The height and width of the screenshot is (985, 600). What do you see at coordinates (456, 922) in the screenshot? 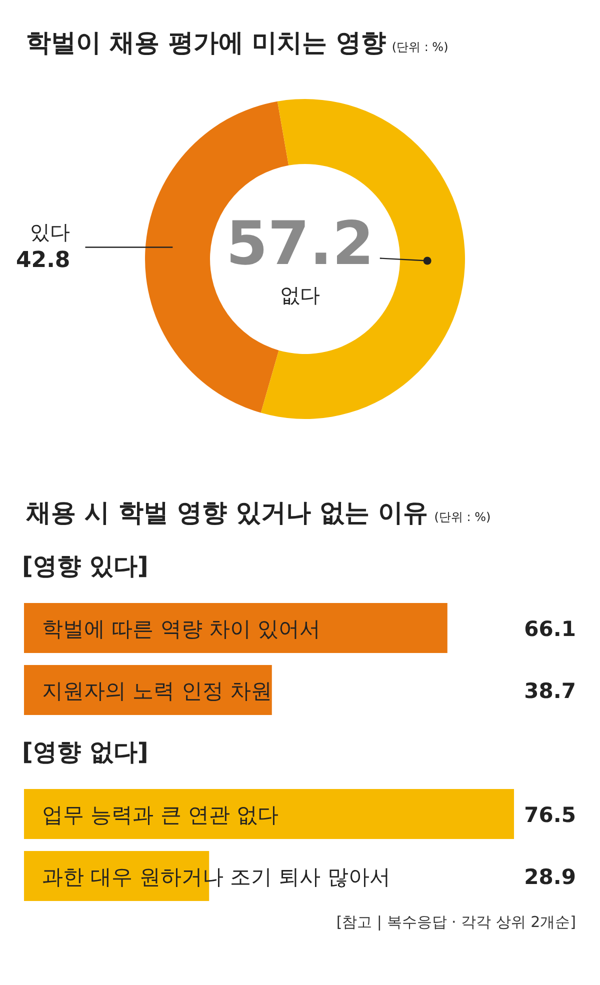
I see `annotation: [참고 | 복수응답 · 각각 상위 2개순]` at bounding box center [456, 922].